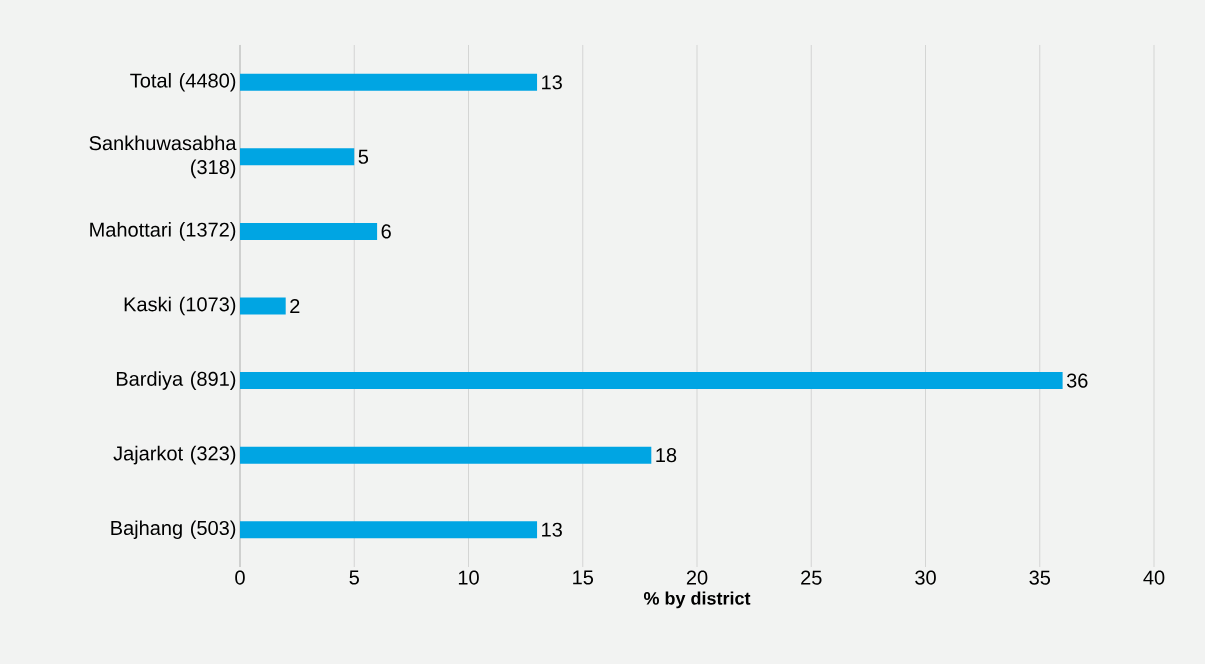 The image size is (1205, 664). What do you see at coordinates (386, 231) in the screenshot?
I see `data-label: 6` at bounding box center [386, 231].